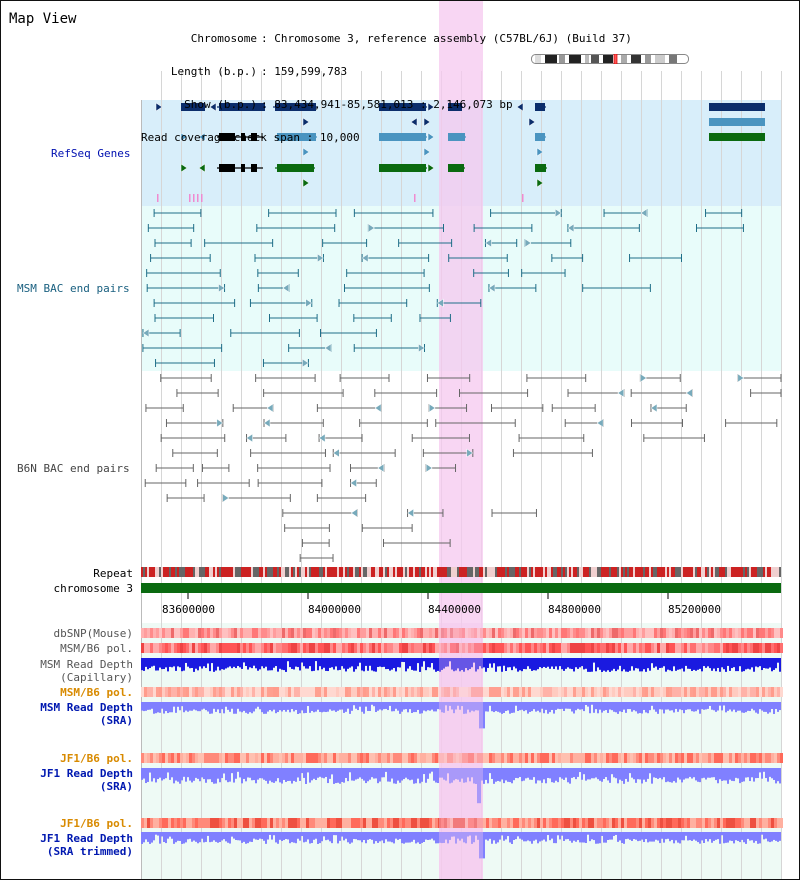 The height and width of the screenshot is (880, 800). What do you see at coordinates (96, 758) in the screenshot?
I see `track-label-jf1-b6-pol-1: JF1/B6 pol.` at bounding box center [96, 758].